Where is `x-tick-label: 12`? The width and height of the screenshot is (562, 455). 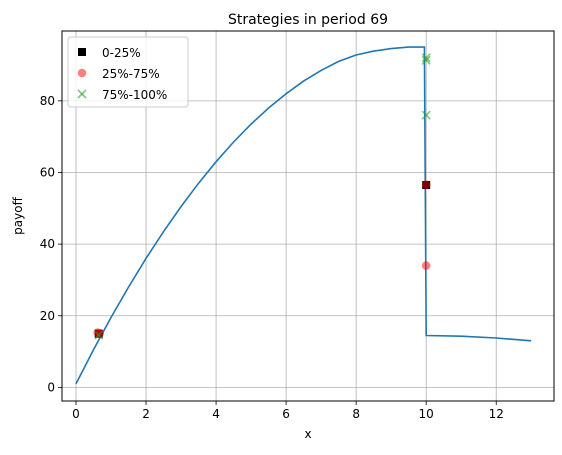
x-tick-label: 12 is located at coordinates (496, 414).